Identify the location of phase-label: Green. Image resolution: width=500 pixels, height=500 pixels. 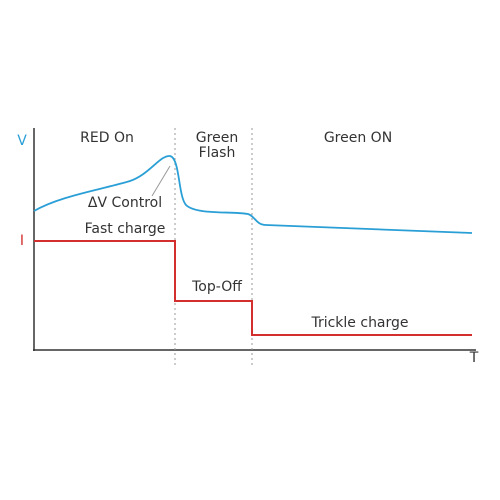
(217, 138).